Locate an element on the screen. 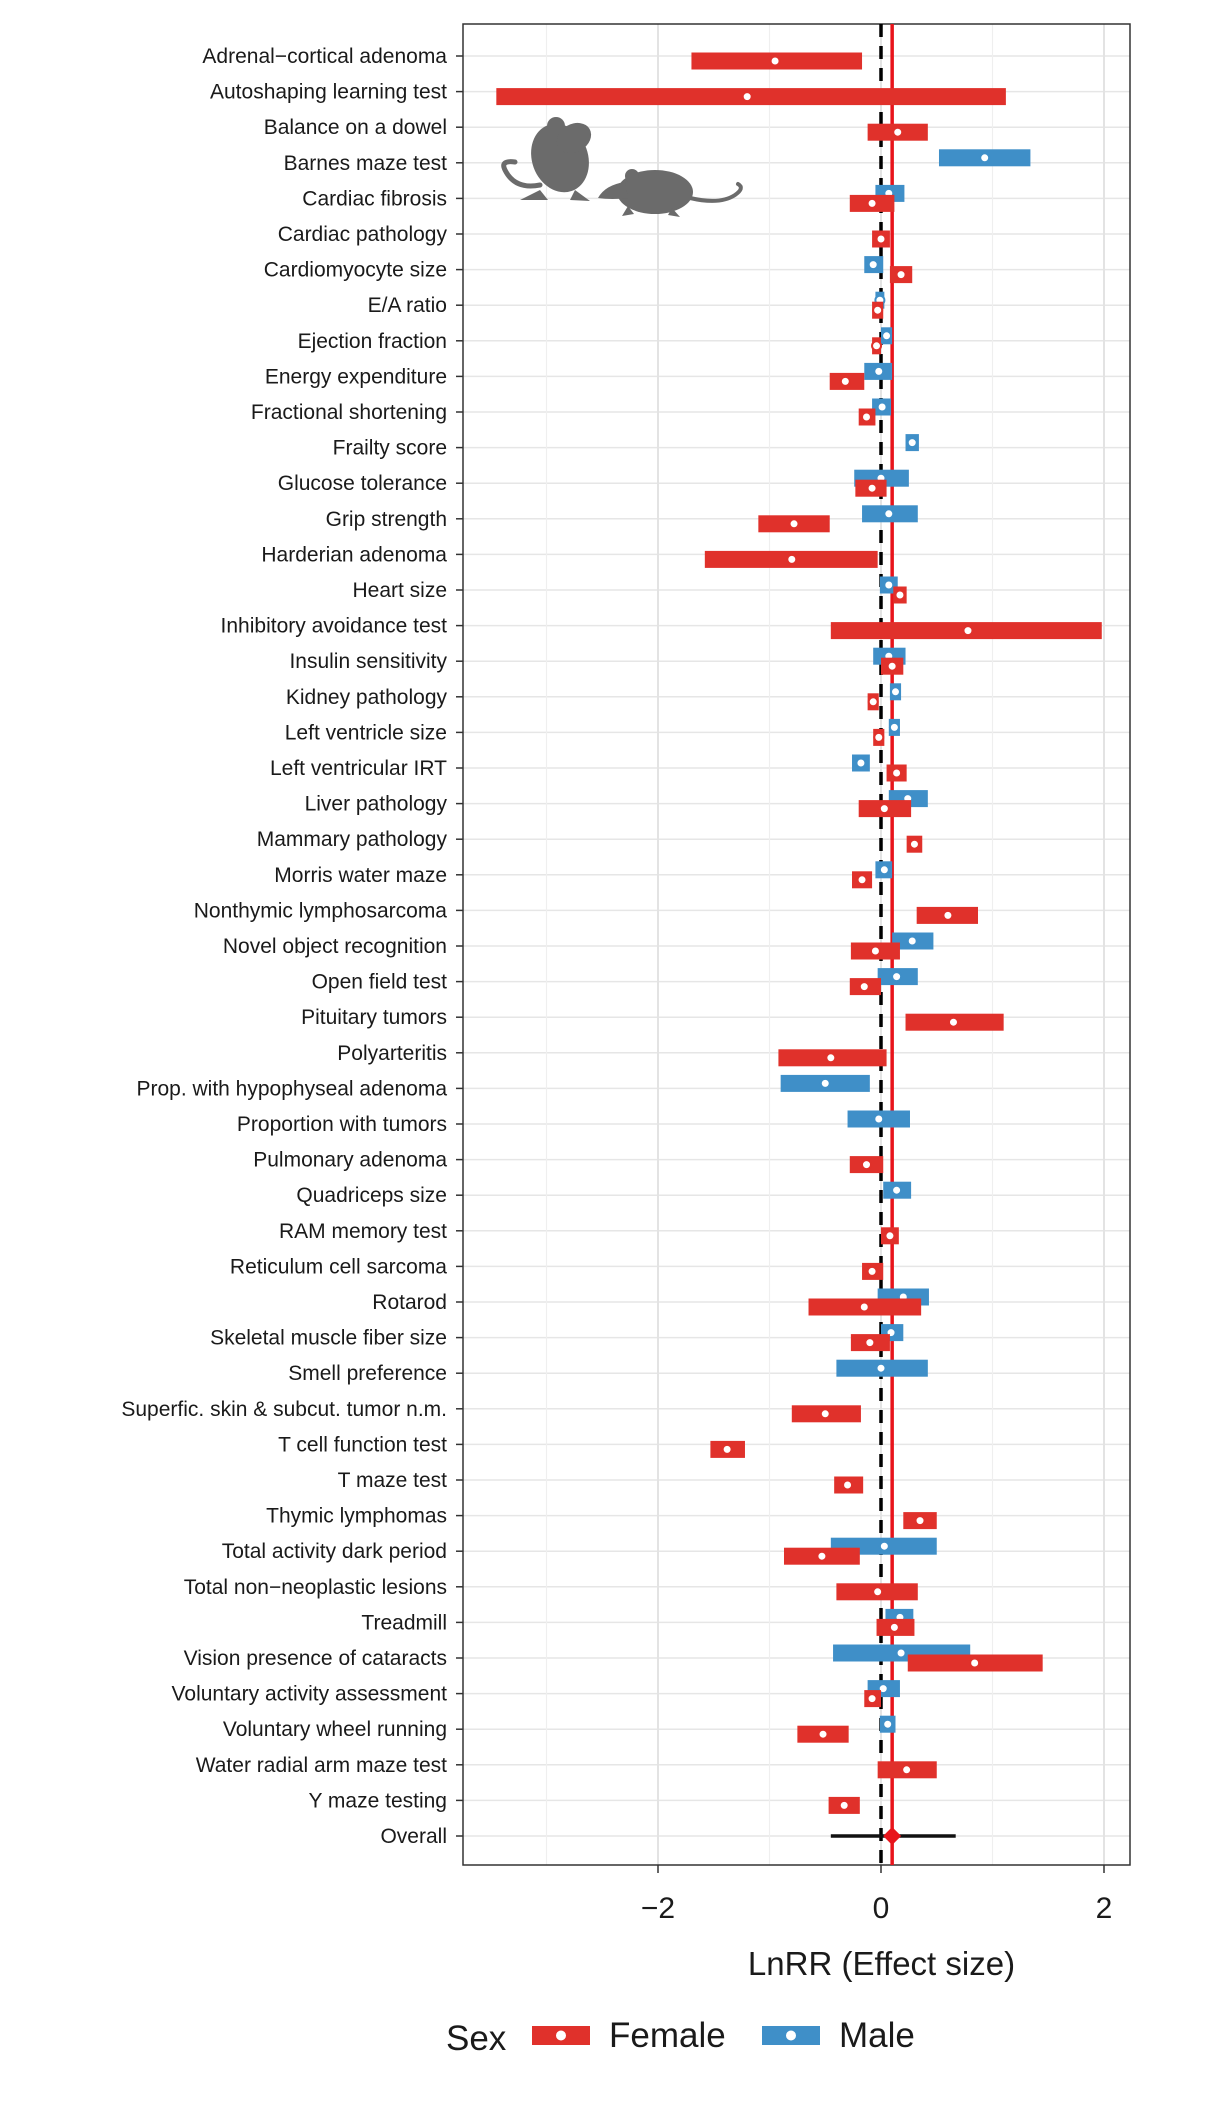 The height and width of the screenshot is (2108, 1212). x-tick-label: 2 is located at coordinates (1104, 1908).